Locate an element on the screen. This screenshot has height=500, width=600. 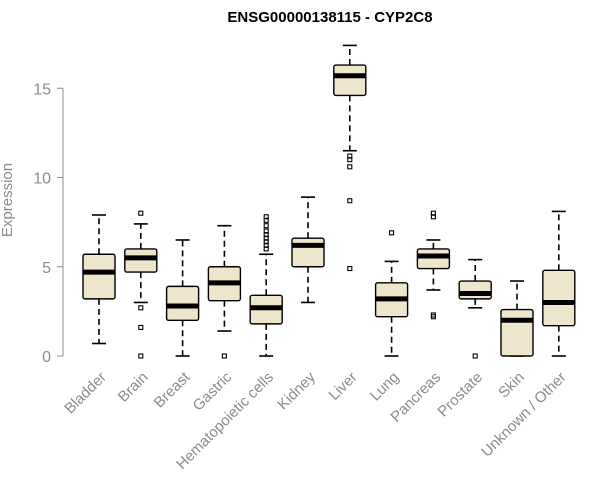
x-tick-label: Prostate is located at coordinates (460, 395).